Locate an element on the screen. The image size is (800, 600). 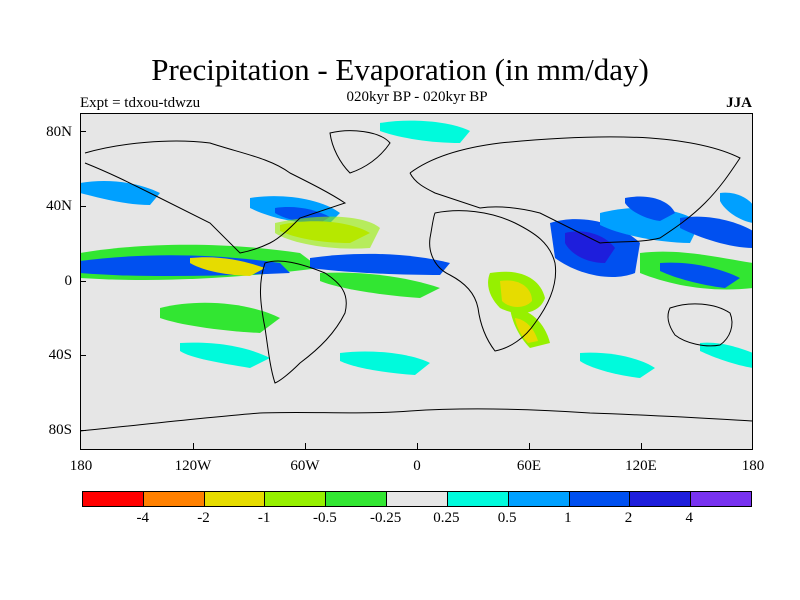
lat-label-80n: 80N is located at coordinates (59, 132).